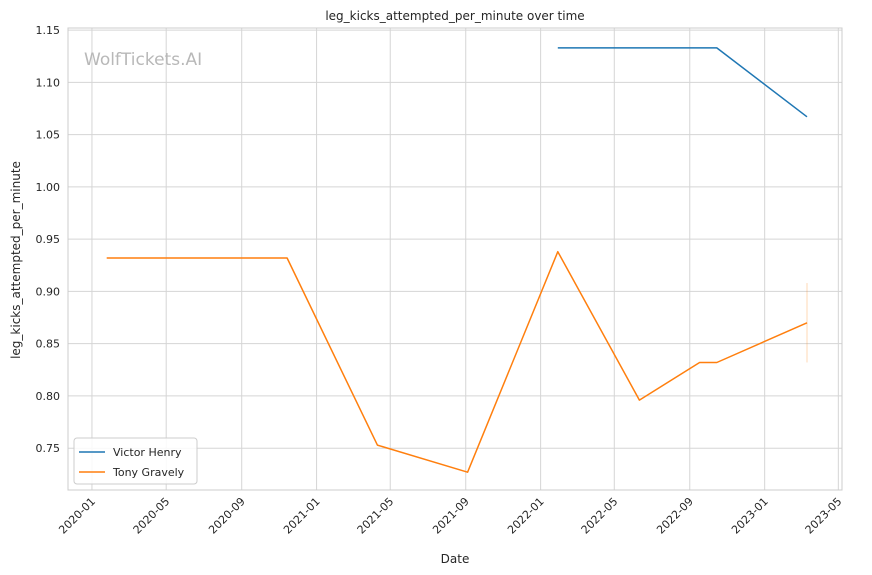  What do you see at coordinates (455, 559) in the screenshot?
I see `x-axis-label: Date` at bounding box center [455, 559].